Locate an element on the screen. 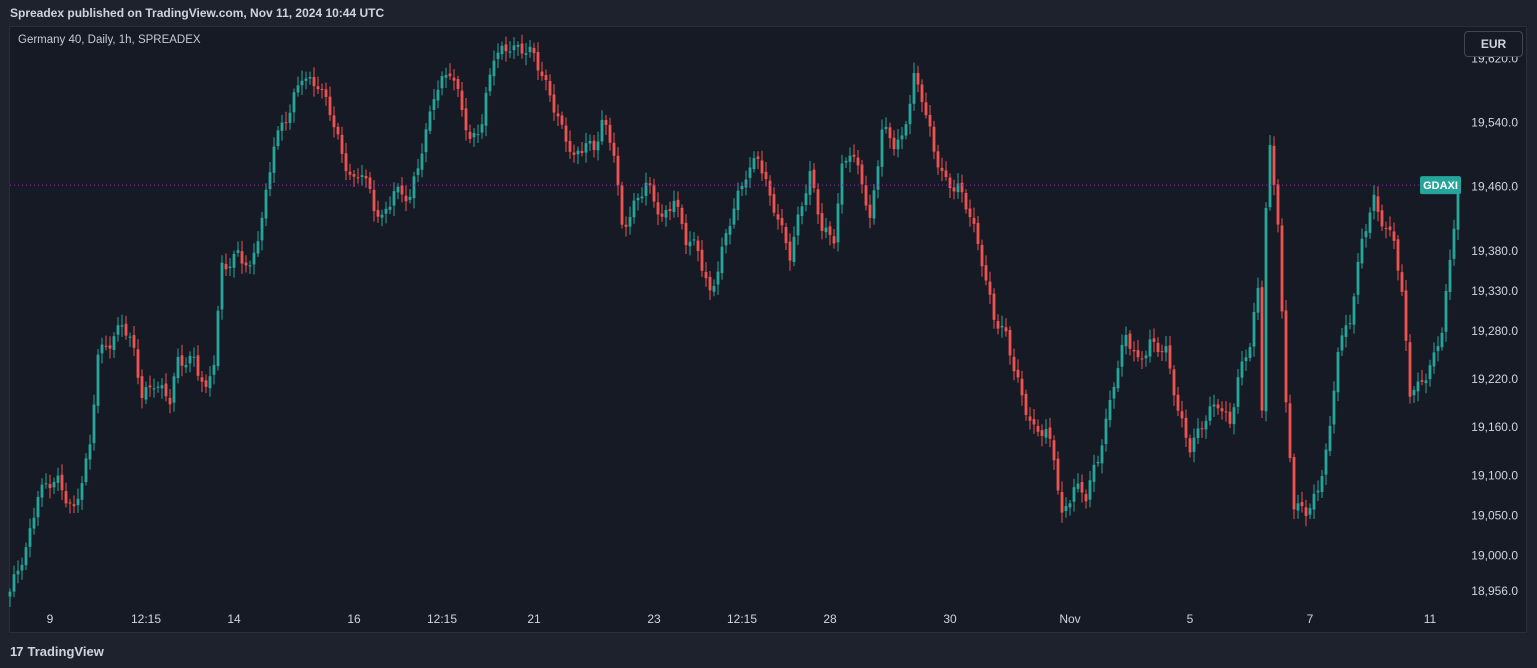 The height and width of the screenshot is (668, 1537). currency-button: EUR is located at coordinates (1493, 44).